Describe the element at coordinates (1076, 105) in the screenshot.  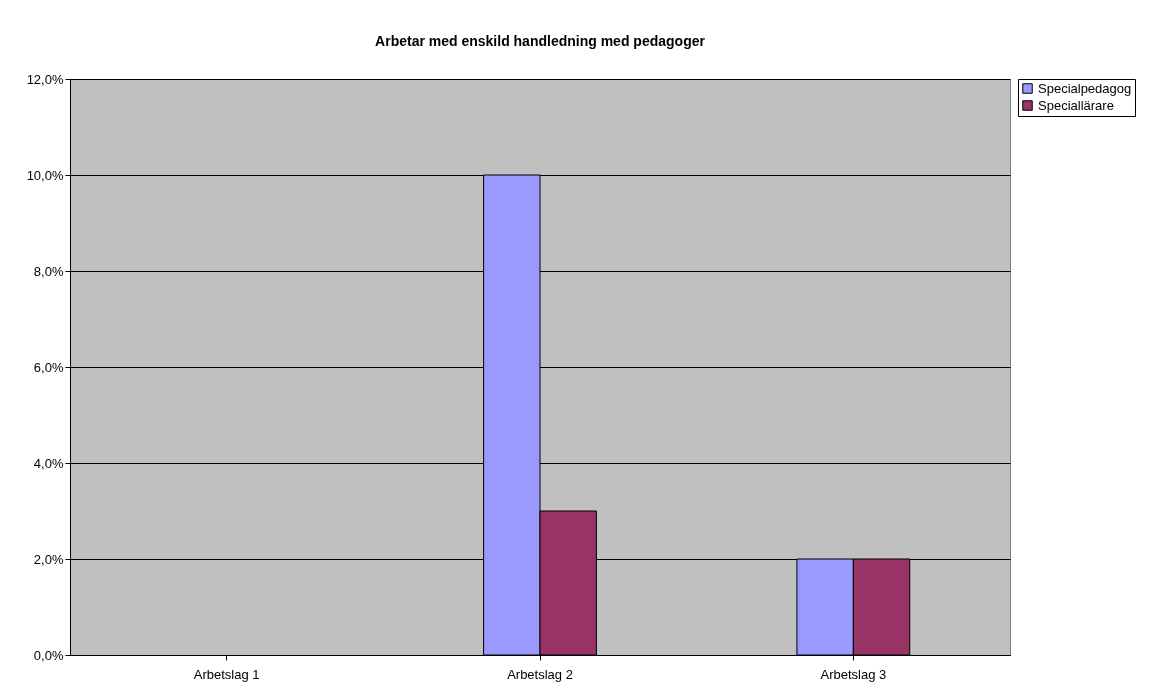
I see `legend-label: Speciallärare` at that location.